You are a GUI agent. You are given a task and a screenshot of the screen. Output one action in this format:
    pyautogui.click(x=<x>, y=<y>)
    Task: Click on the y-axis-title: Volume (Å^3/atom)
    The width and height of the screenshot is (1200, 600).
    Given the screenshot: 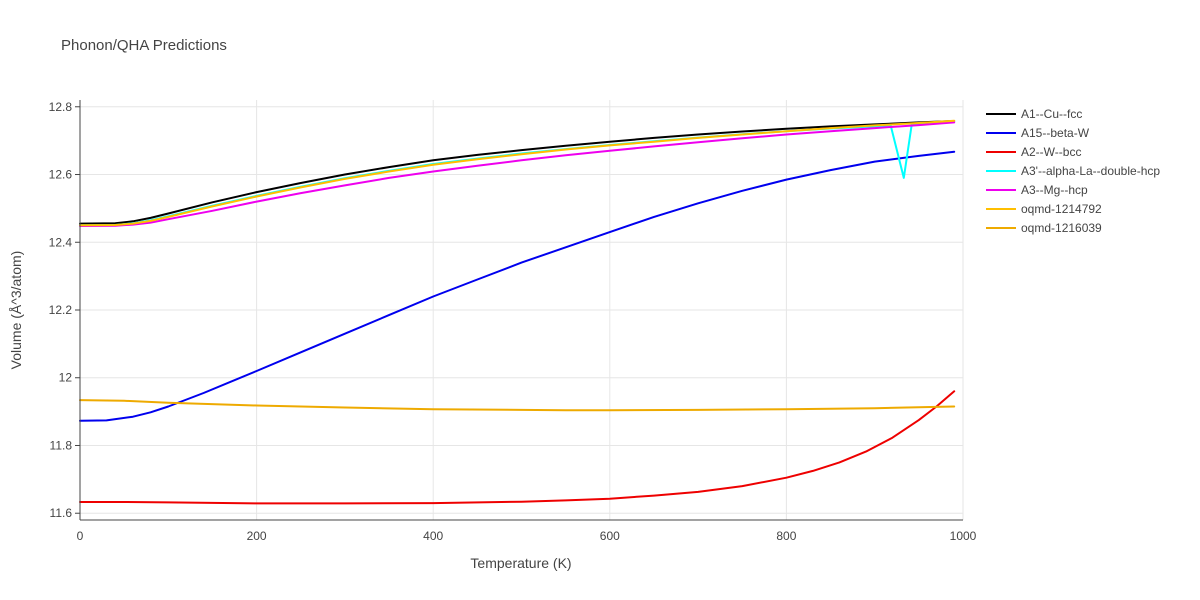 What is the action you would take?
    pyautogui.click(x=16, y=310)
    